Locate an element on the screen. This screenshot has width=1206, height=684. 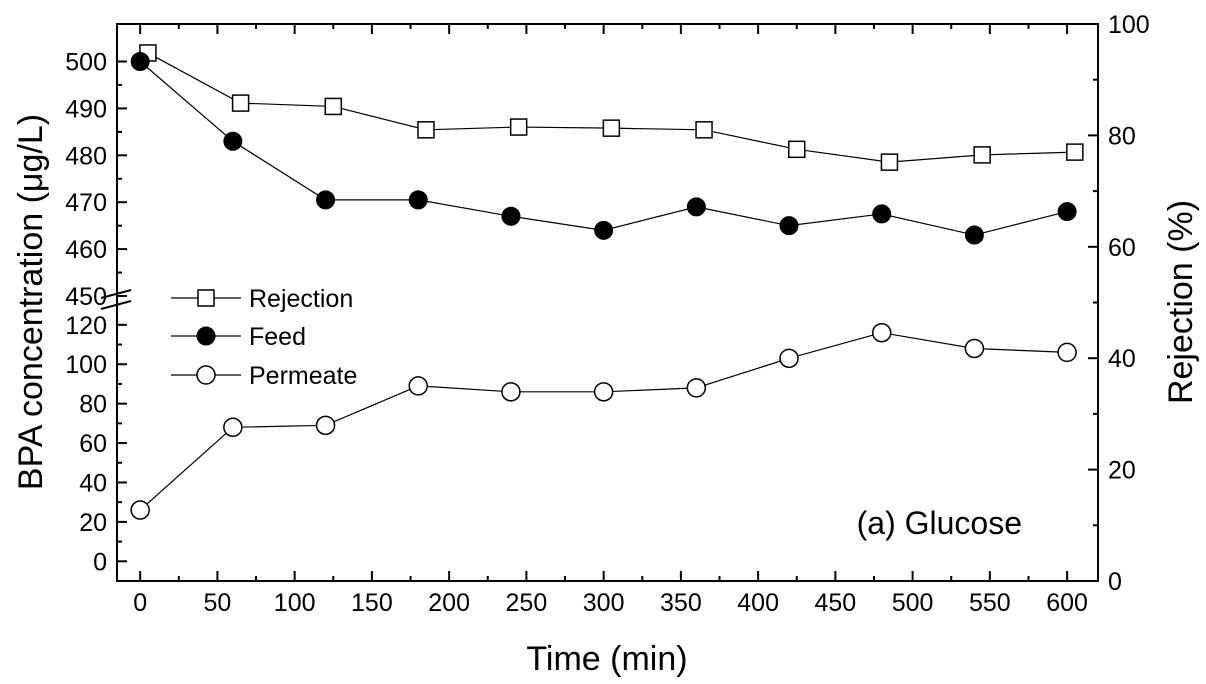
axis-break-marks is located at coordinates (116, 299).